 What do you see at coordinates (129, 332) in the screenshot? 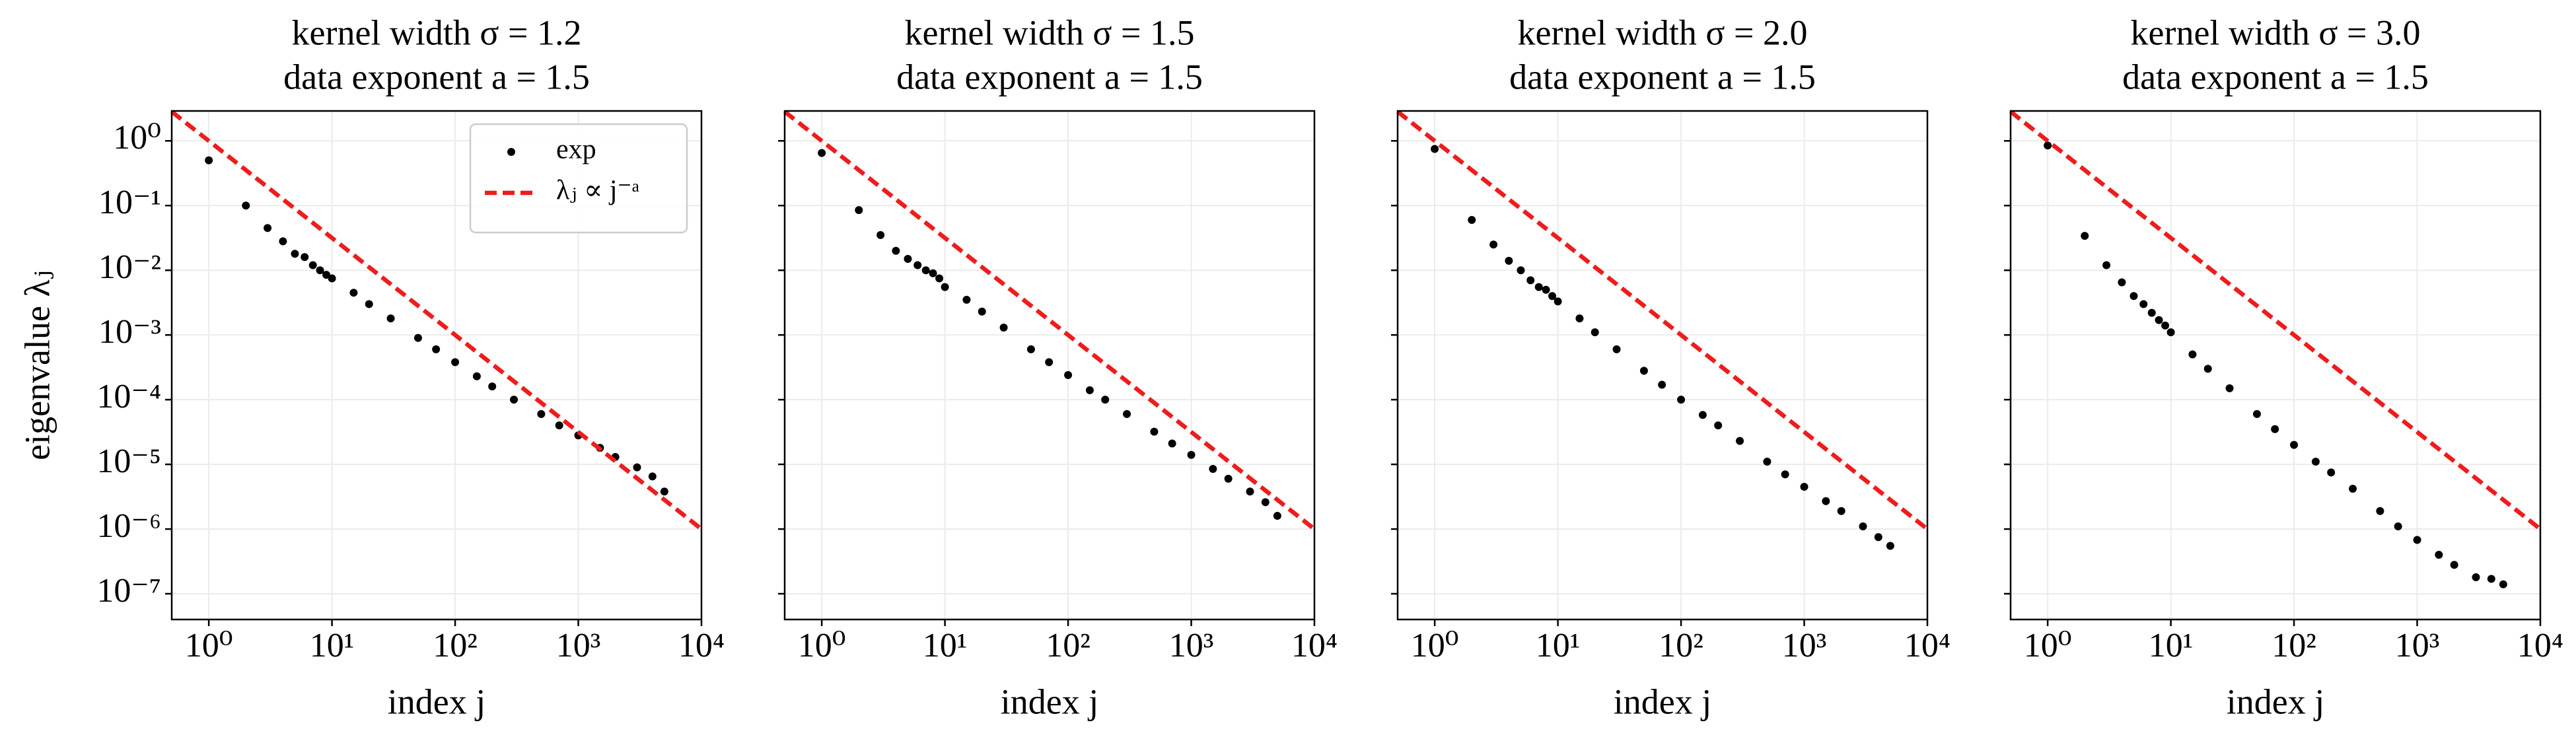
I see `y-tick-label: 10⁻³` at bounding box center [129, 332].